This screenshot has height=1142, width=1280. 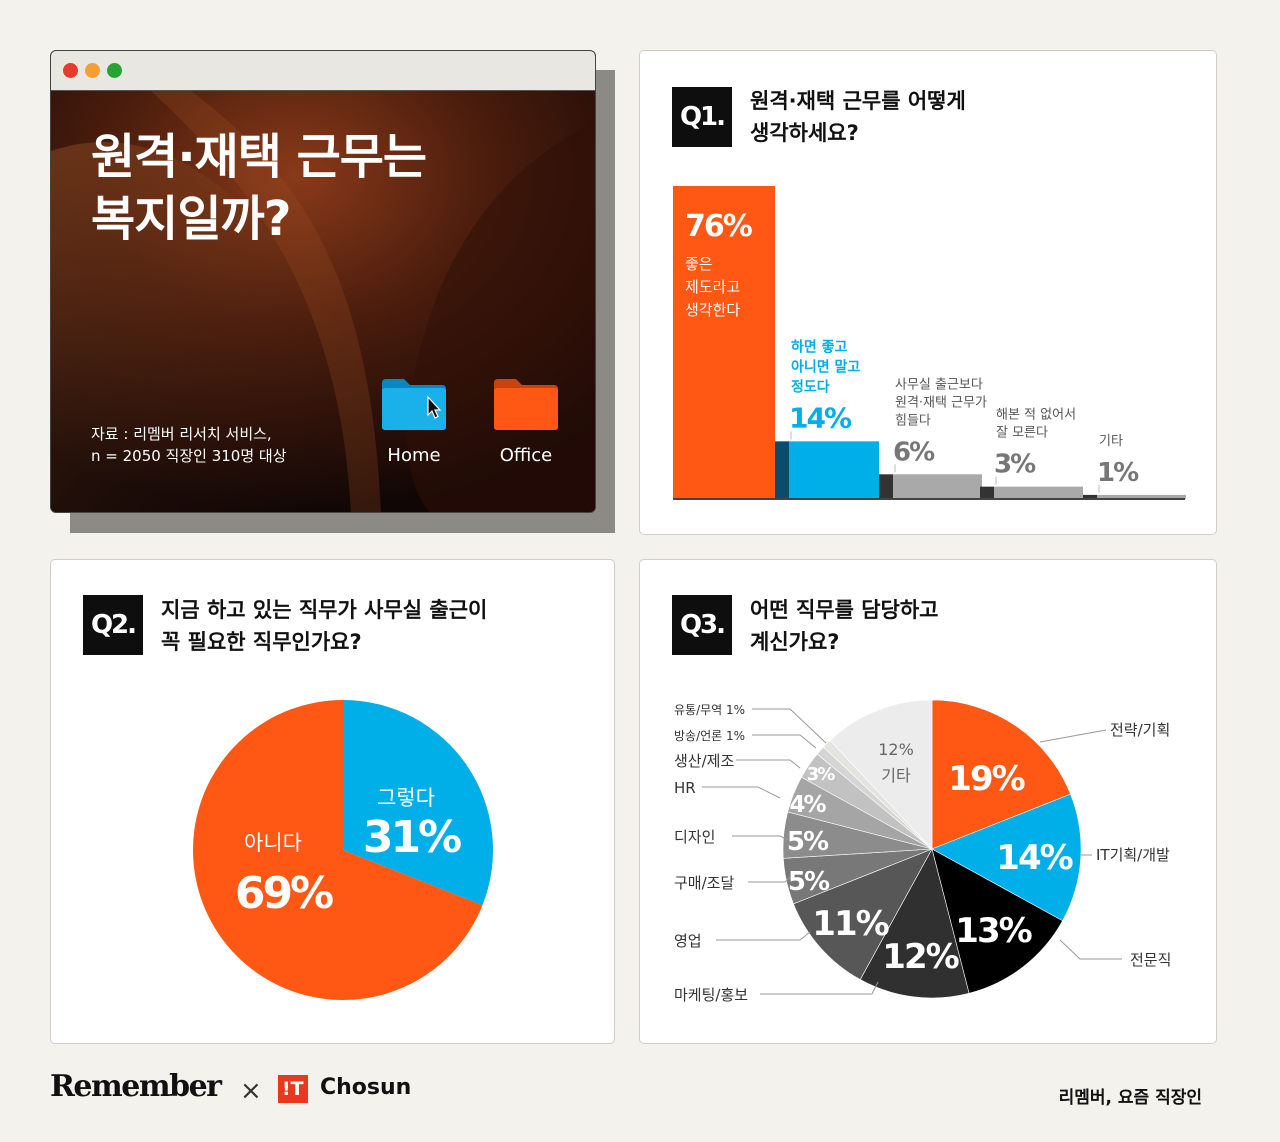 I want to click on bar-category-label: 해본 적 없어서, so click(x=1036, y=415).